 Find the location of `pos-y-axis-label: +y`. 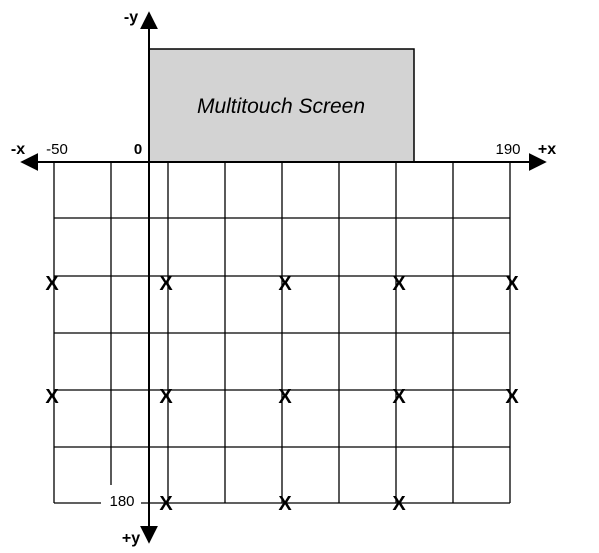

pos-y-axis-label: +y is located at coordinates (131, 538).